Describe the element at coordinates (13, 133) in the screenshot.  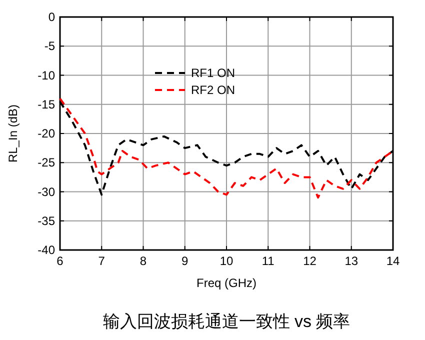
I see `y-axis-title: RL_In (dB)` at that location.